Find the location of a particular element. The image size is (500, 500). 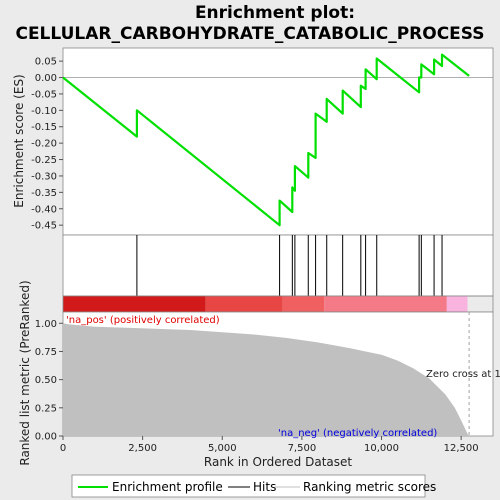

es-tick-label: -0.45 is located at coordinates (44, 226).